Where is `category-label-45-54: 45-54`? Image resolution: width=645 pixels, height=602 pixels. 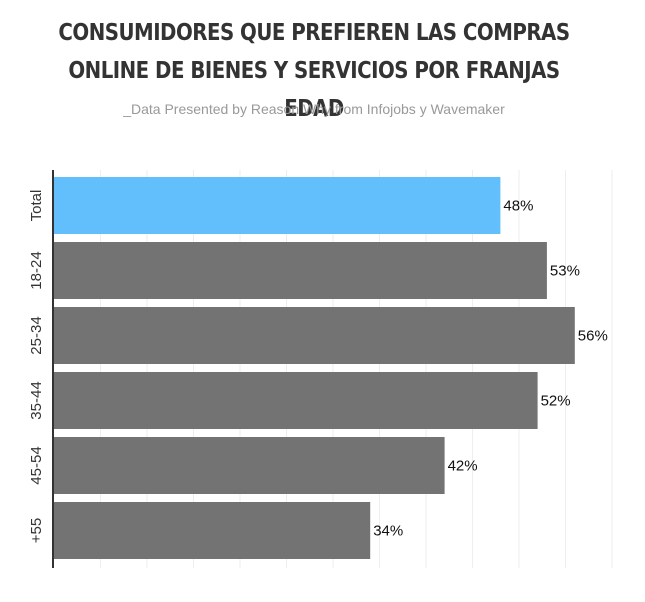
category-label-45-54: 45-54 is located at coordinates (36, 465).